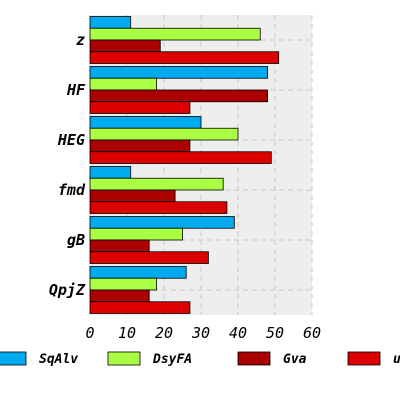 This screenshot has height=400, width=400. I want to click on category-label: fmd, so click(72, 190).